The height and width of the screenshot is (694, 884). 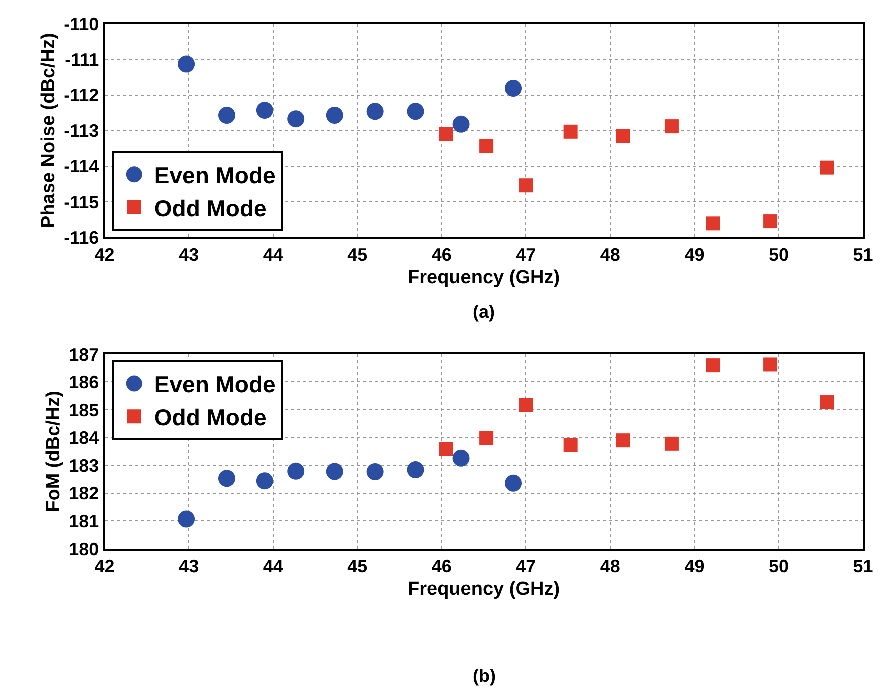 What do you see at coordinates (82, 96) in the screenshot?
I see `y-tick-label: -112` at bounding box center [82, 96].